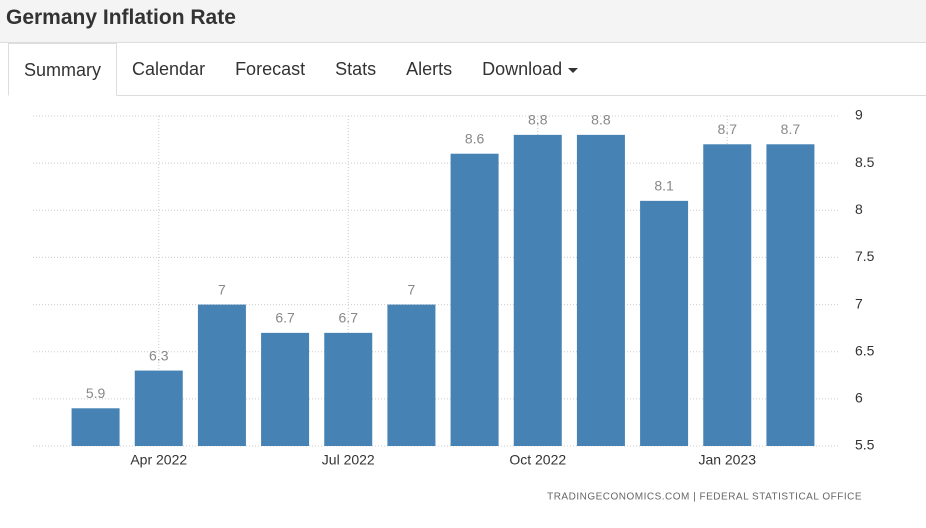  What do you see at coordinates (865, 350) in the screenshot?
I see `y-tick-label: 6.5` at bounding box center [865, 350].